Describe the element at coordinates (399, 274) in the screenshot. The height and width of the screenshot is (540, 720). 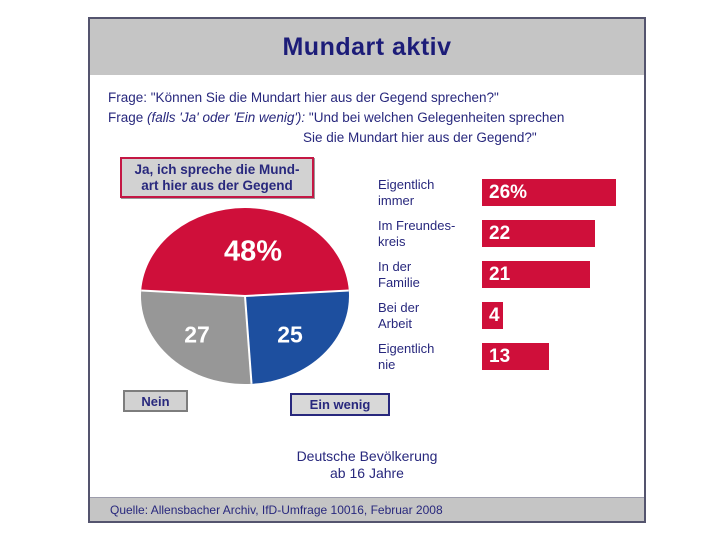
I see `bar-category-label: In der Familie` at that location.